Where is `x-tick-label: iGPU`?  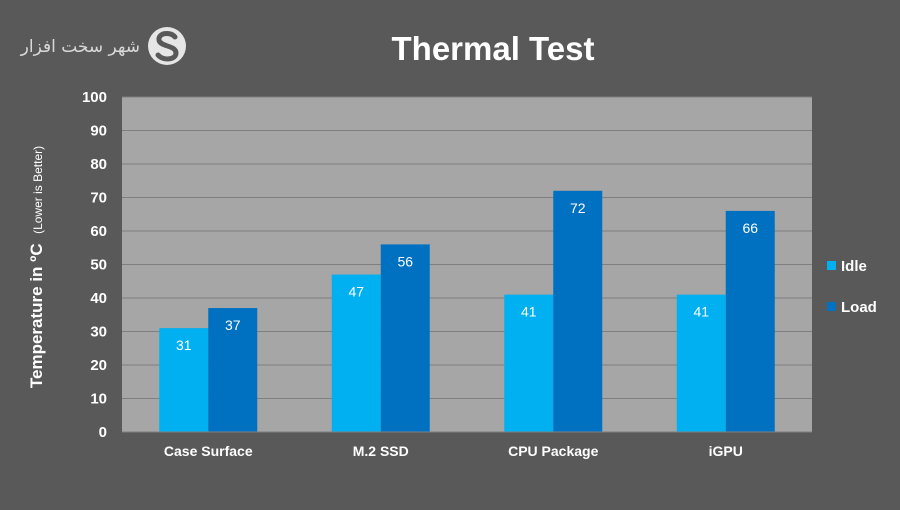
x-tick-label: iGPU is located at coordinates (726, 451).